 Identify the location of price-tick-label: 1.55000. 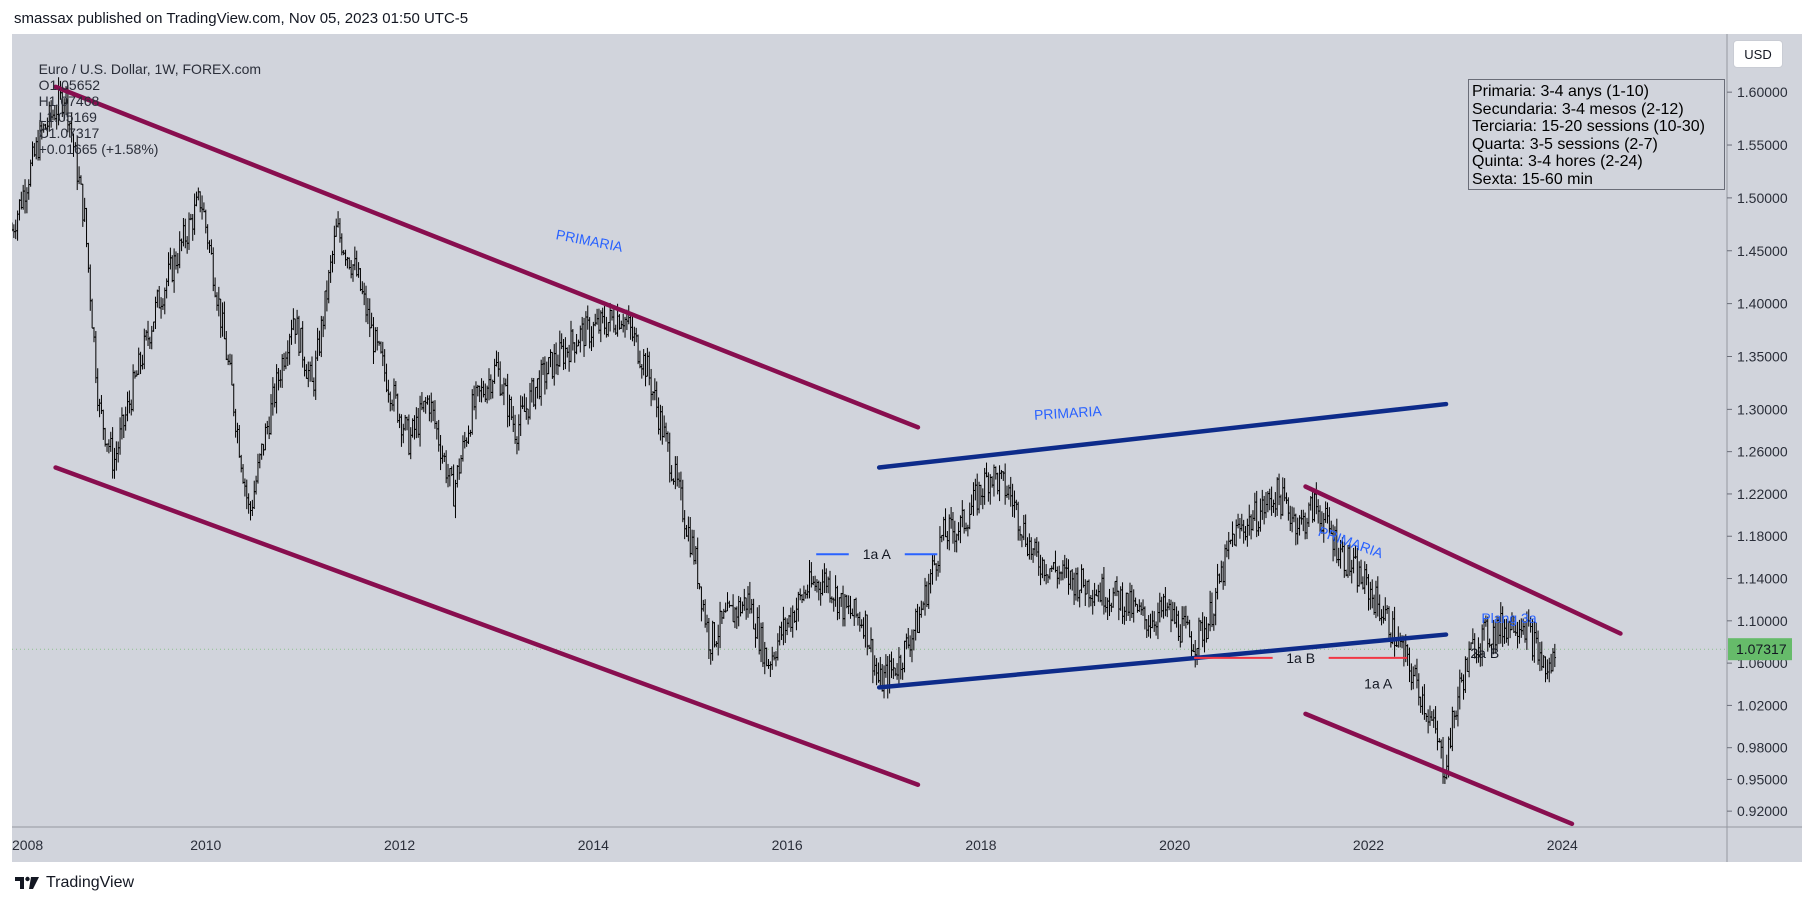
(1762, 145).